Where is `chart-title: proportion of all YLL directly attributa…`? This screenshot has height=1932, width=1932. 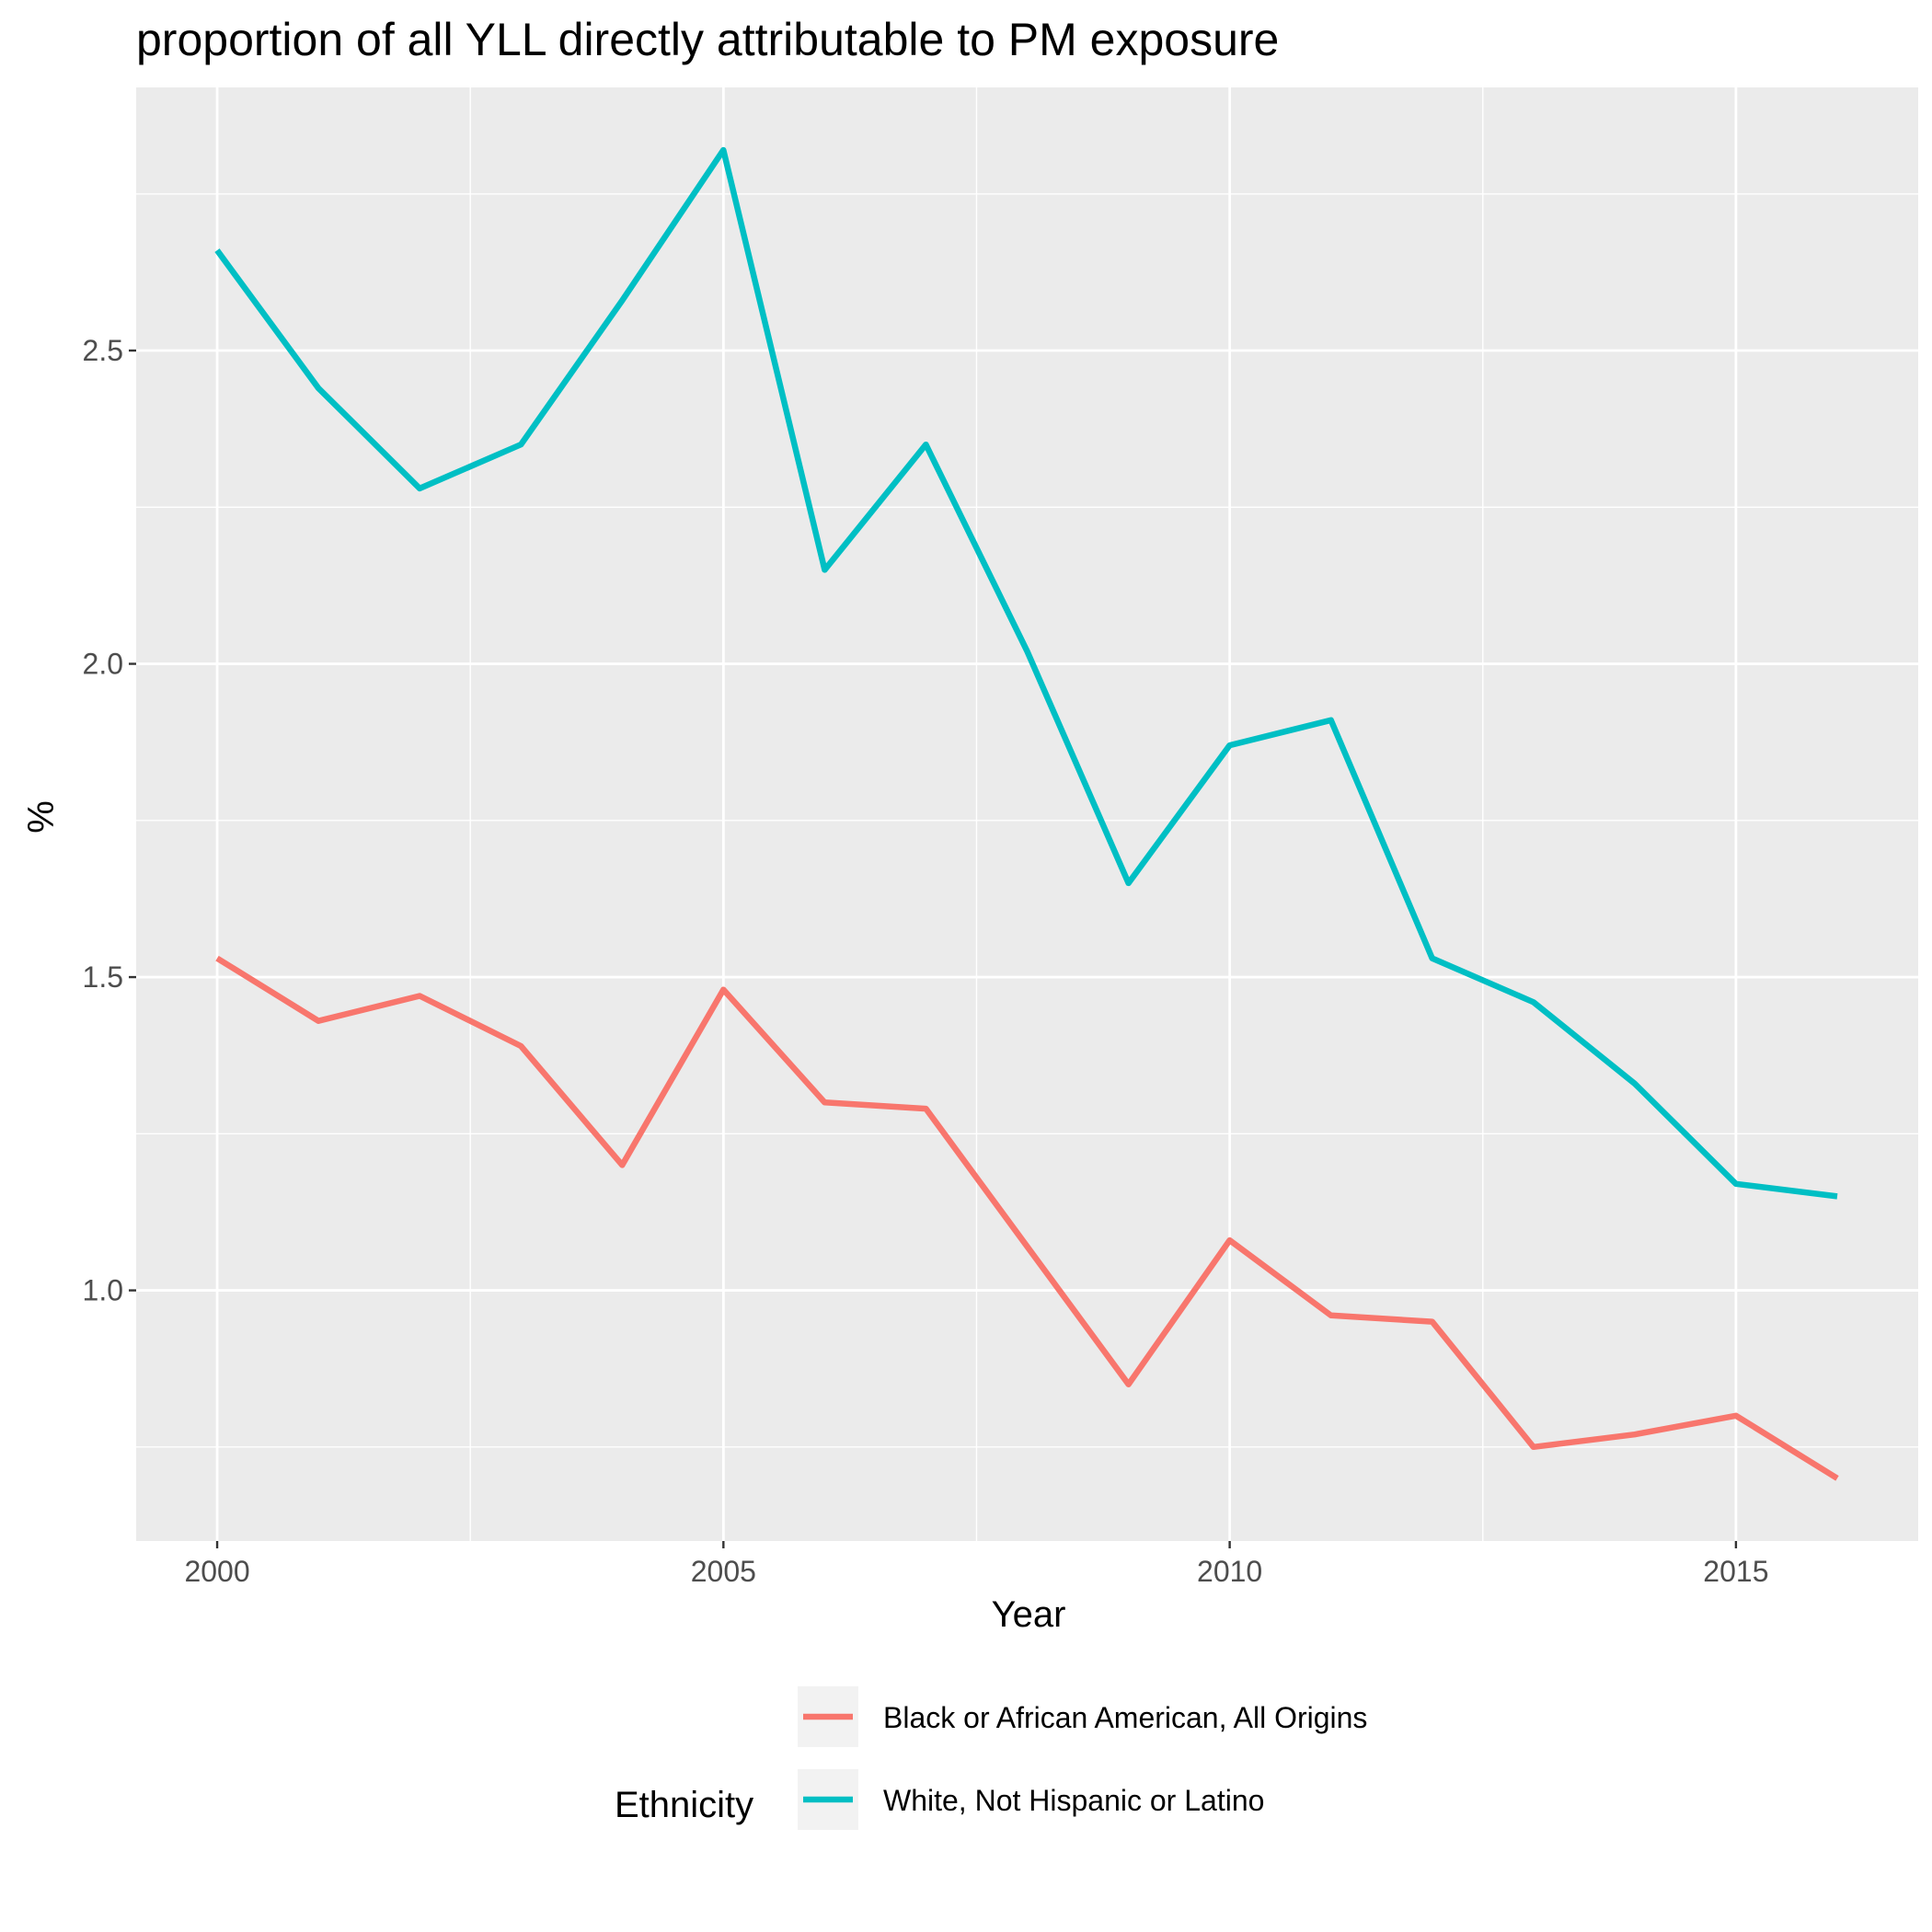
chart-title: proportion of all YLL directly attributa… is located at coordinates (707, 39).